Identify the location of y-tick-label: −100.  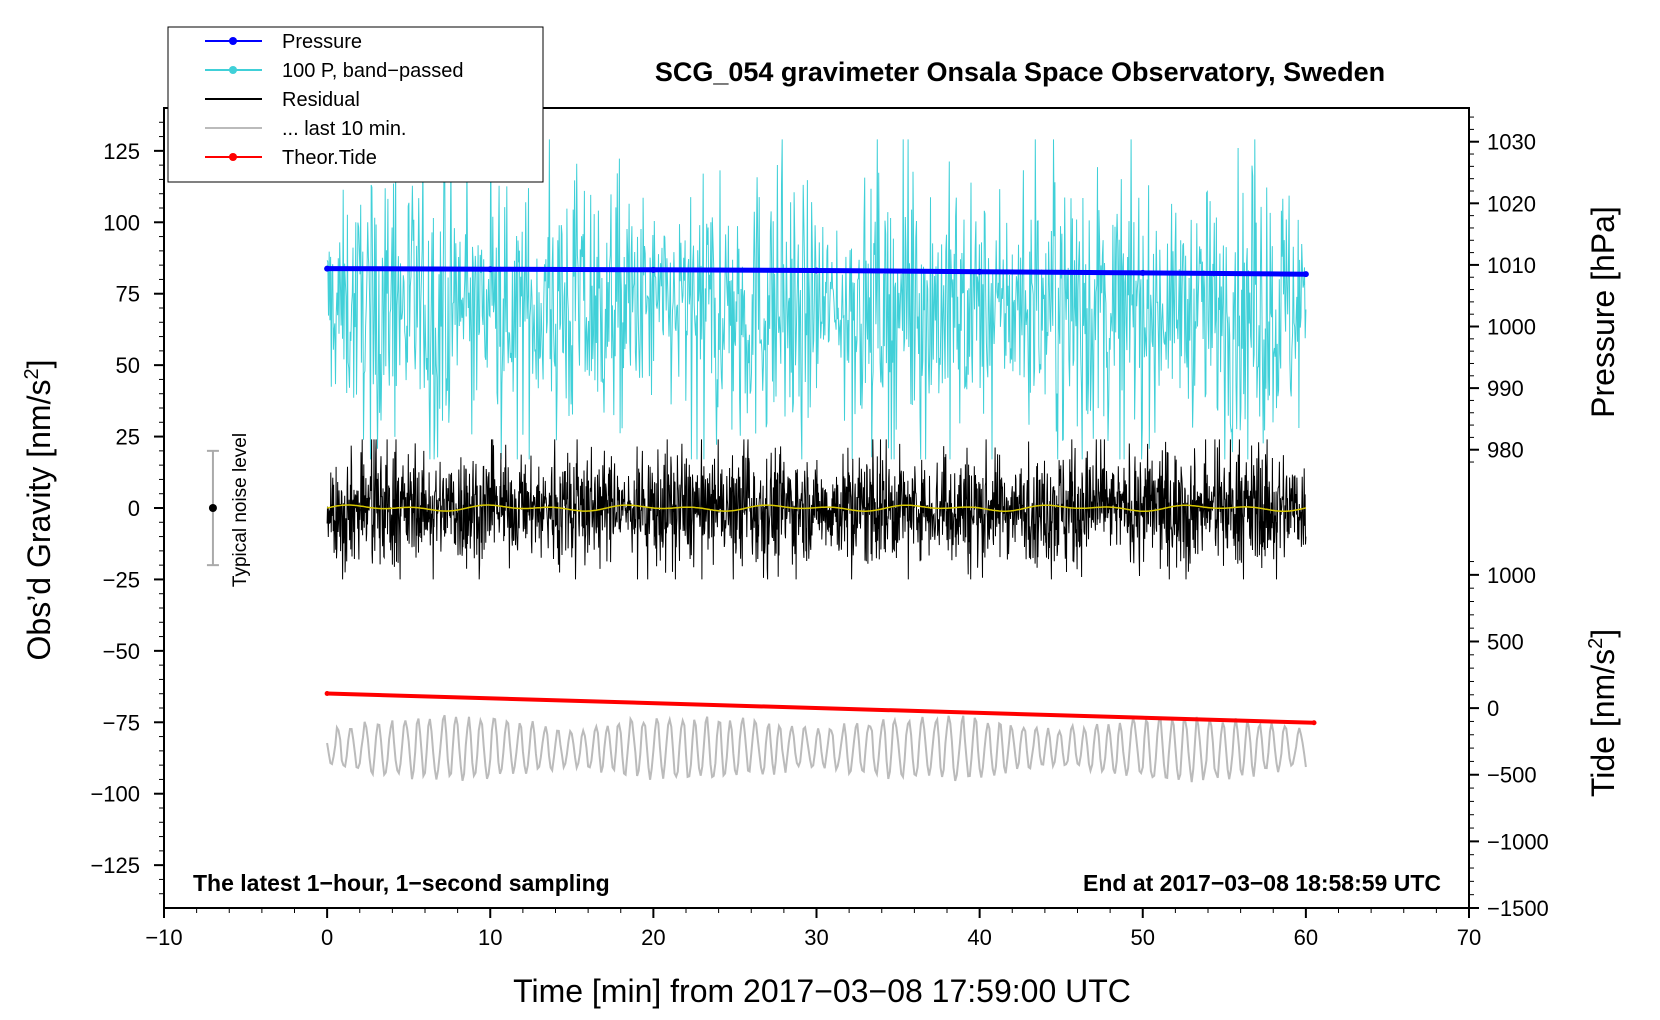
(115, 794).